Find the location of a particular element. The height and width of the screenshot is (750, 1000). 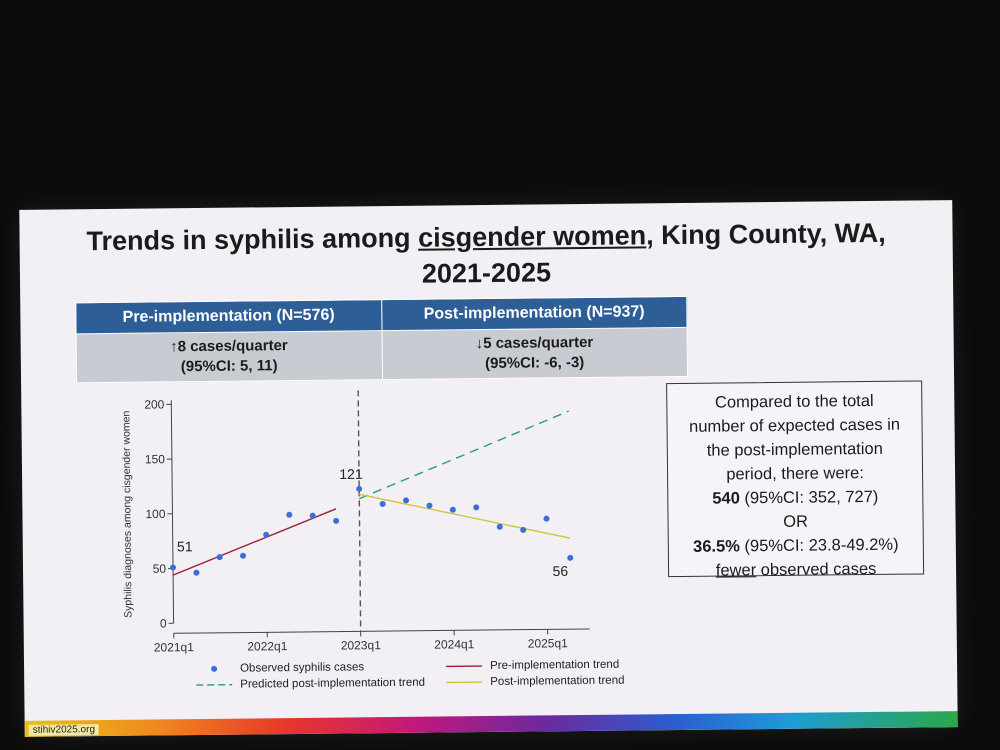

data-label: 121 is located at coordinates (351, 474).